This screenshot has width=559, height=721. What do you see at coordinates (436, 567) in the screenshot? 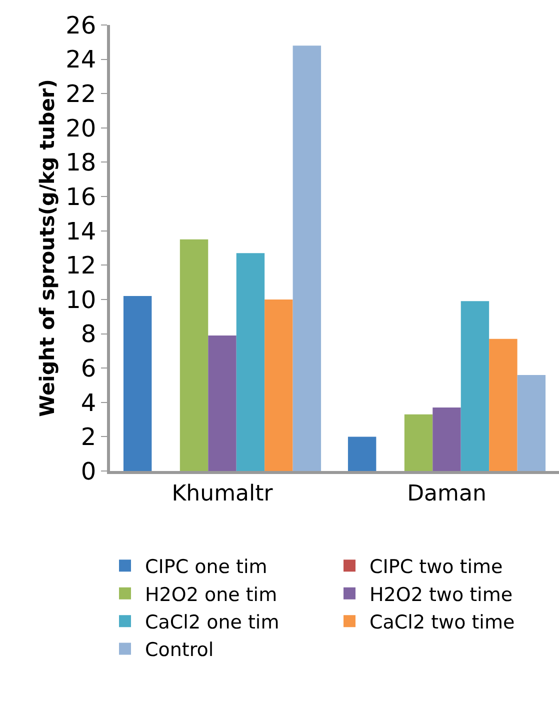
I see `legend-label: CIPC two time` at bounding box center [436, 567].